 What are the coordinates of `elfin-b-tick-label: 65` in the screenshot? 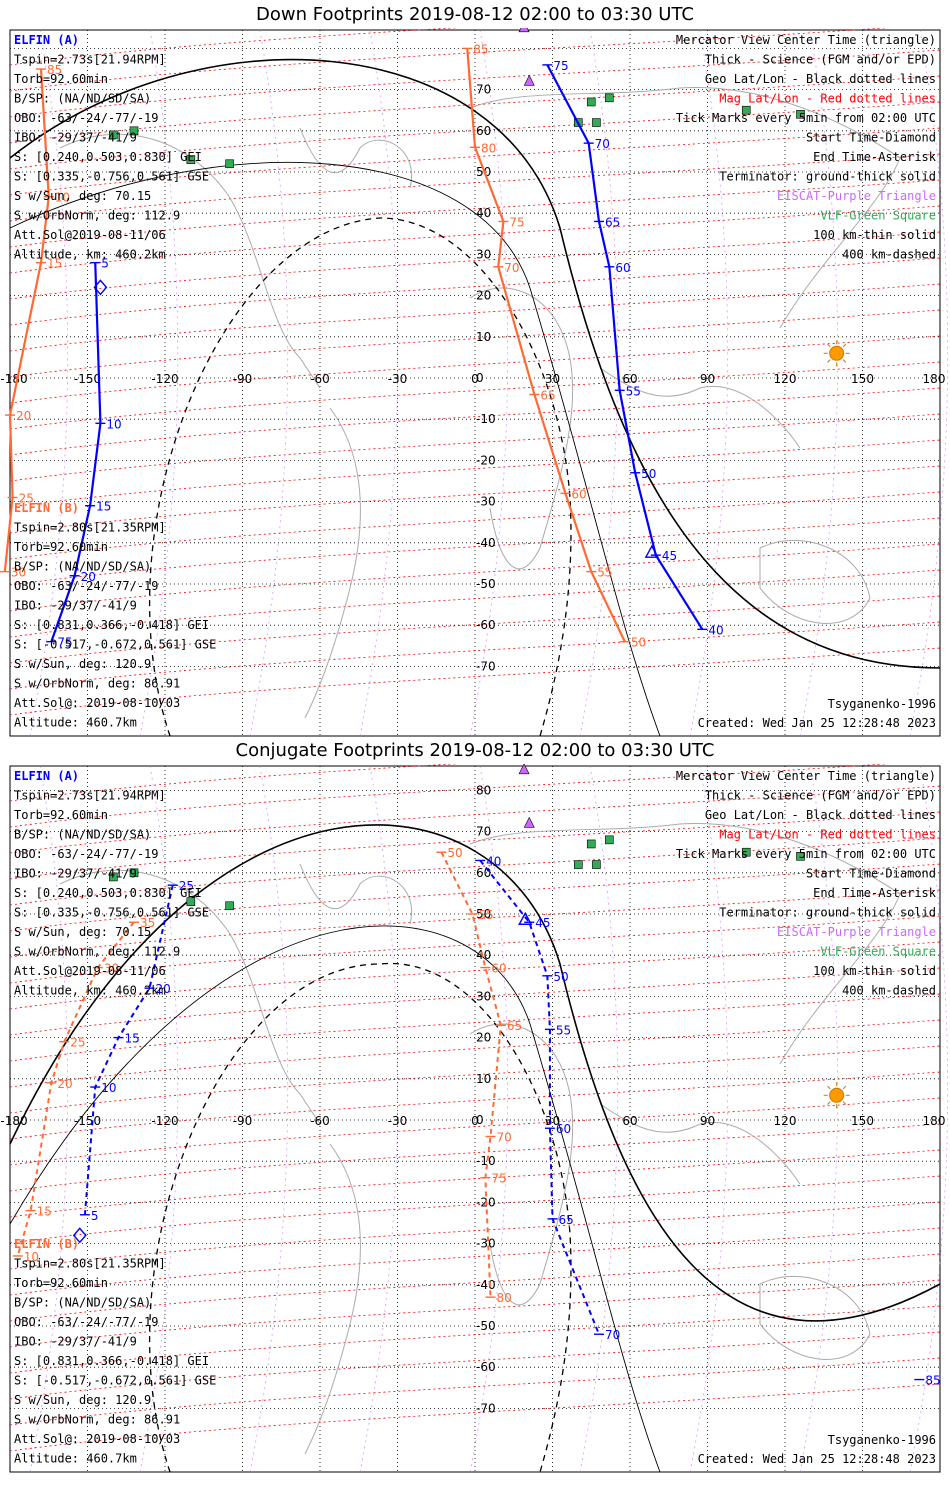 It's located at (514, 1026).